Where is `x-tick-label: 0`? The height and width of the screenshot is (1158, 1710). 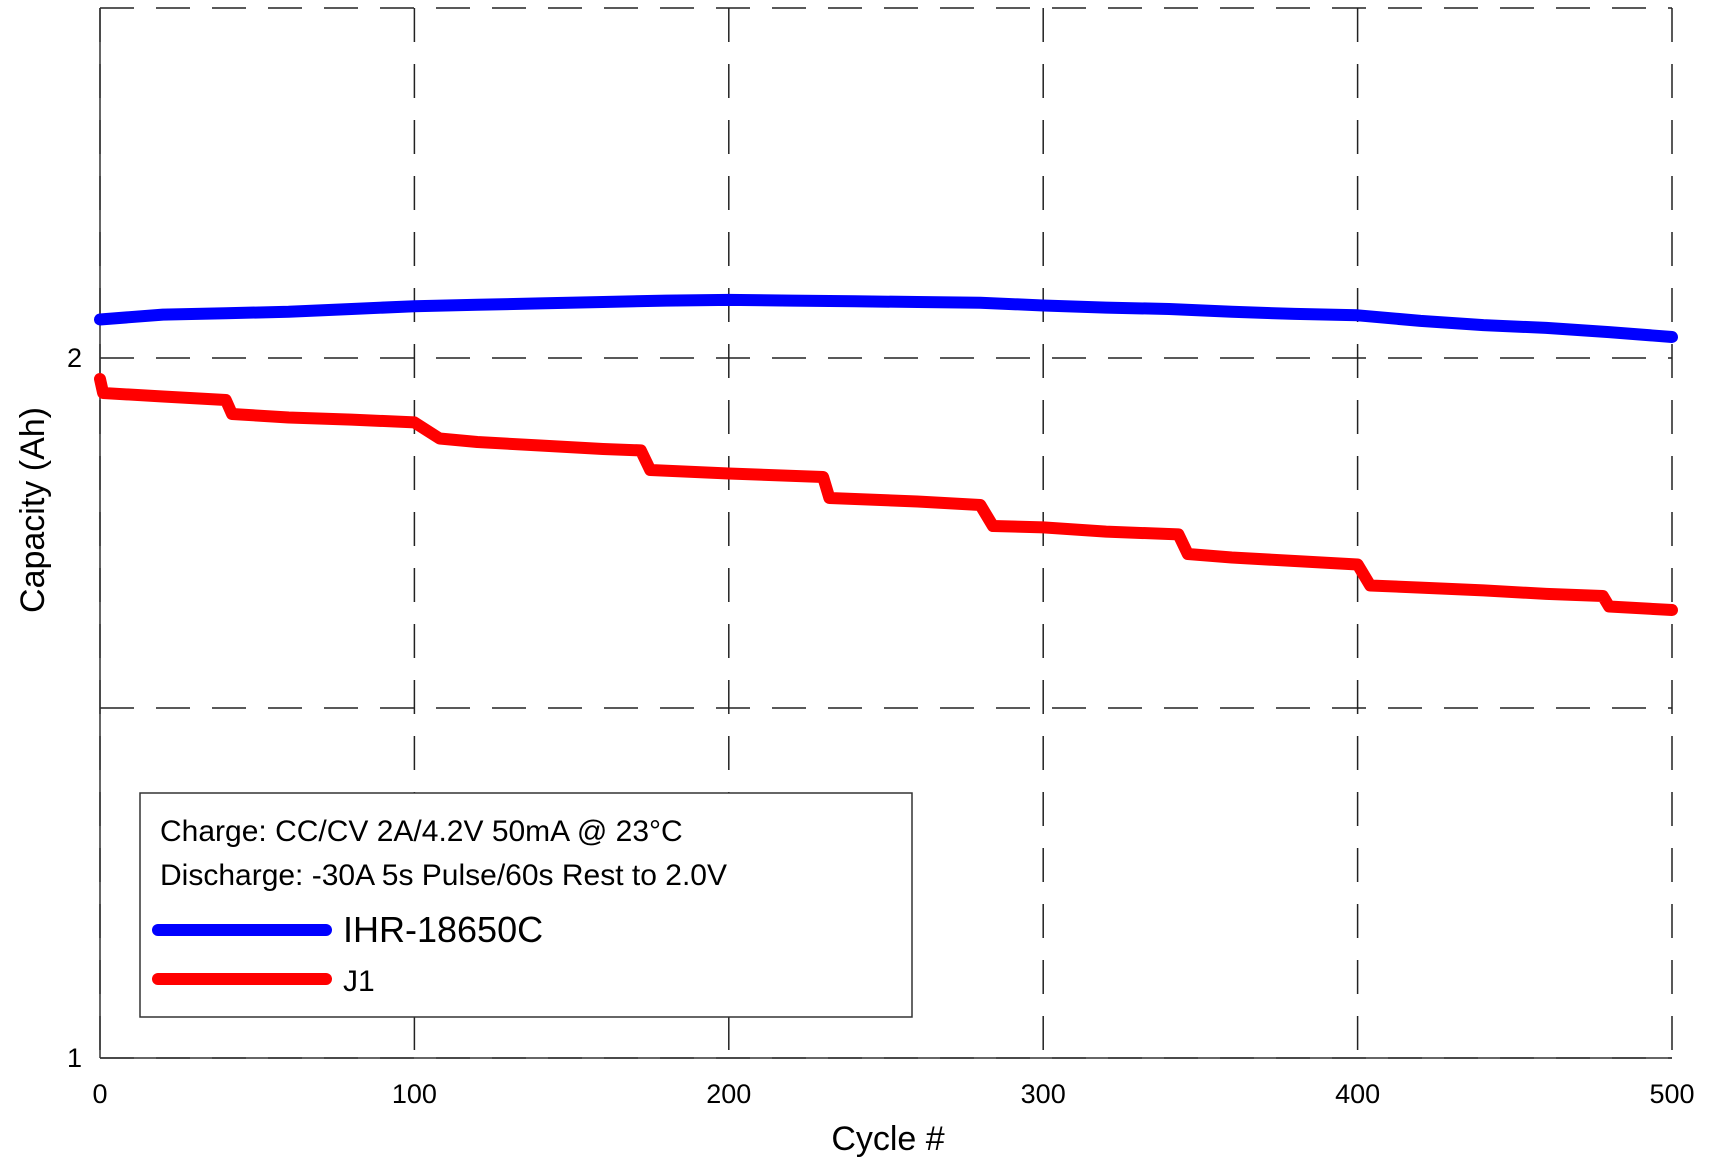 x-tick-label: 0 is located at coordinates (99, 1094).